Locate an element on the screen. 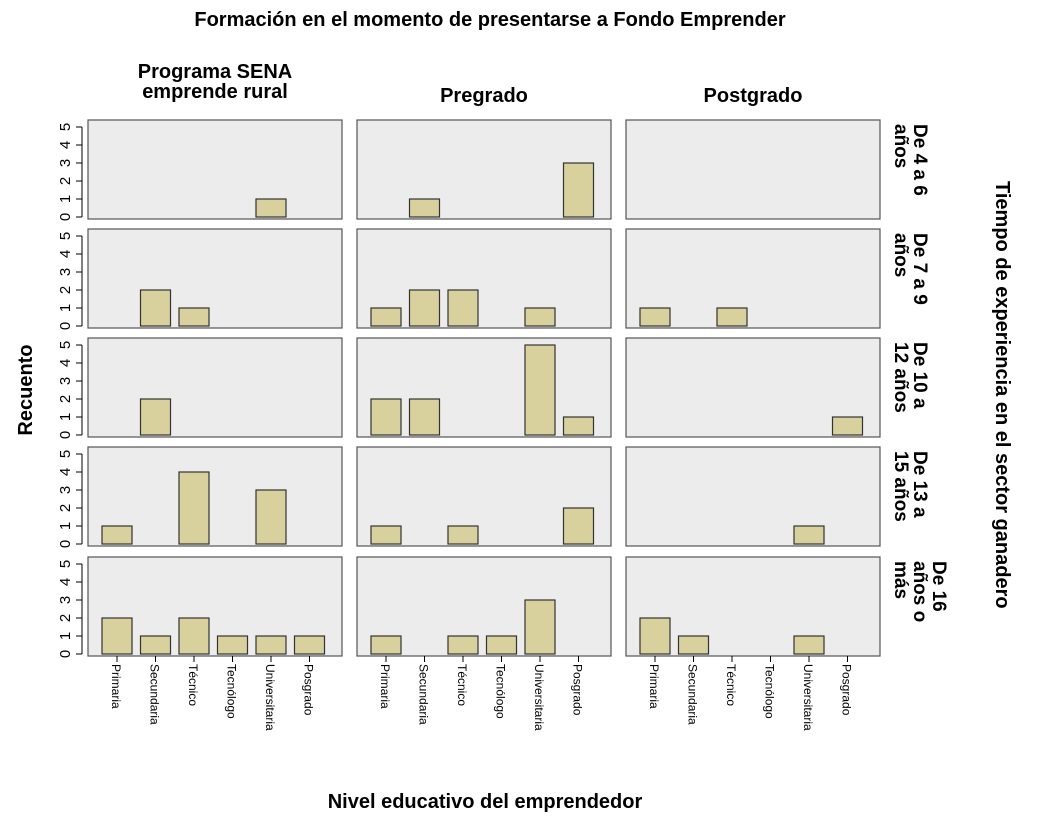 The width and height of the screenshot is (1048, 820). row-label: De 10 a 12 años is located at coordinates (910, 377).